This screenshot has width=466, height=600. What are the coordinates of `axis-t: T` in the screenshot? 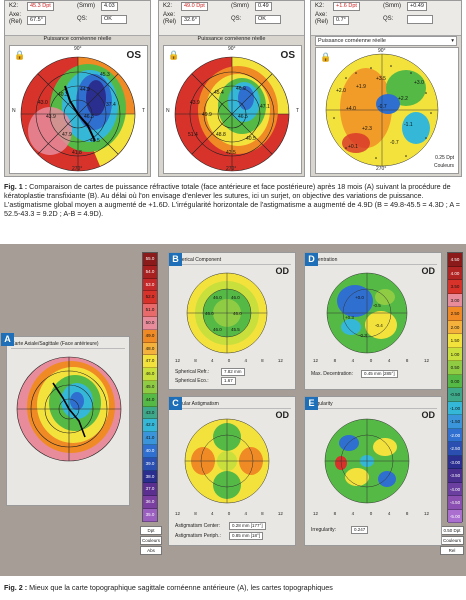 It's located at (297, 111).